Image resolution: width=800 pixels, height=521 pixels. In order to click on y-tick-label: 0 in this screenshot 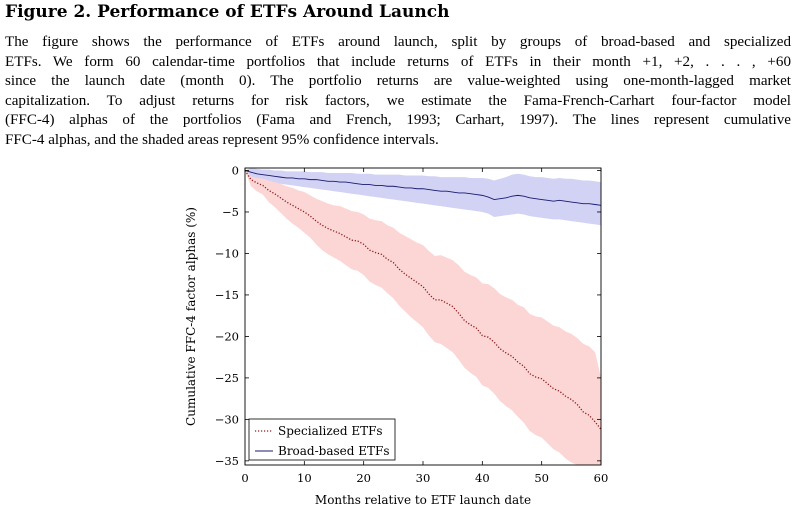, I will do `click(235, 170)`.